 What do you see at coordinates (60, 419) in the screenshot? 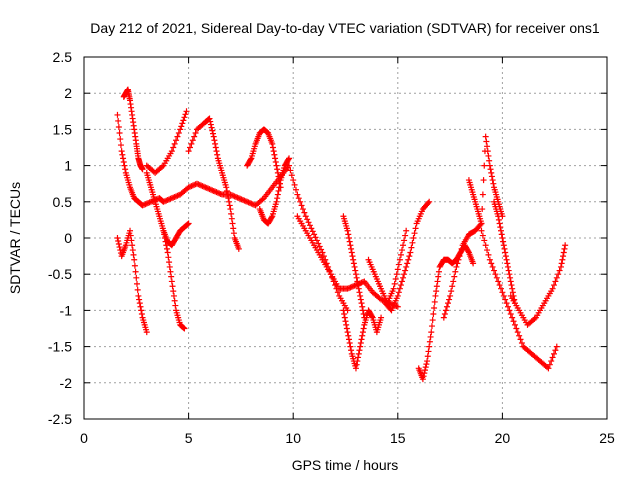
I see `y-tick-label: -2.5` at bounding box center [60, 419].